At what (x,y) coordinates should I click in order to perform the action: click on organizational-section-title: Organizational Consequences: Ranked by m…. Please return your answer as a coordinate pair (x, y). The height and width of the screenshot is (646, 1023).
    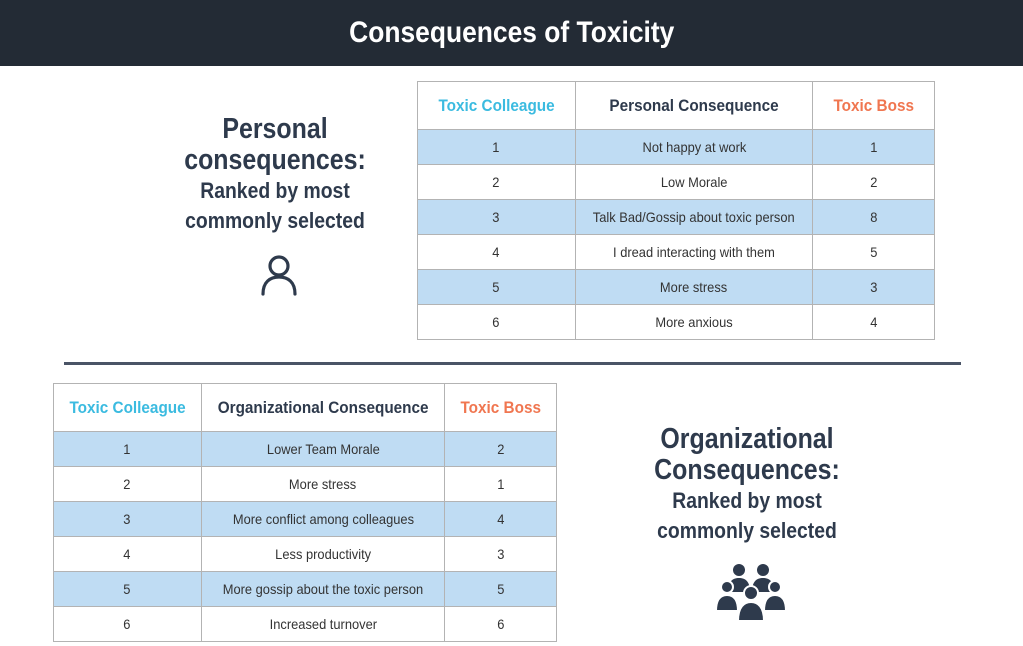
    Looking at the image, I should click on (747, 485).